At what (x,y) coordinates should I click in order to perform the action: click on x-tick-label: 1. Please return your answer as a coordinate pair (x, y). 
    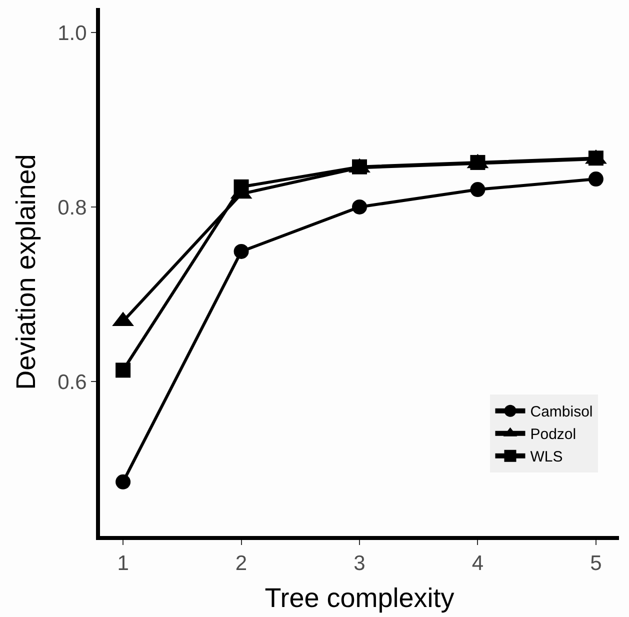
    Looking at the image, I should click on (123, 564).